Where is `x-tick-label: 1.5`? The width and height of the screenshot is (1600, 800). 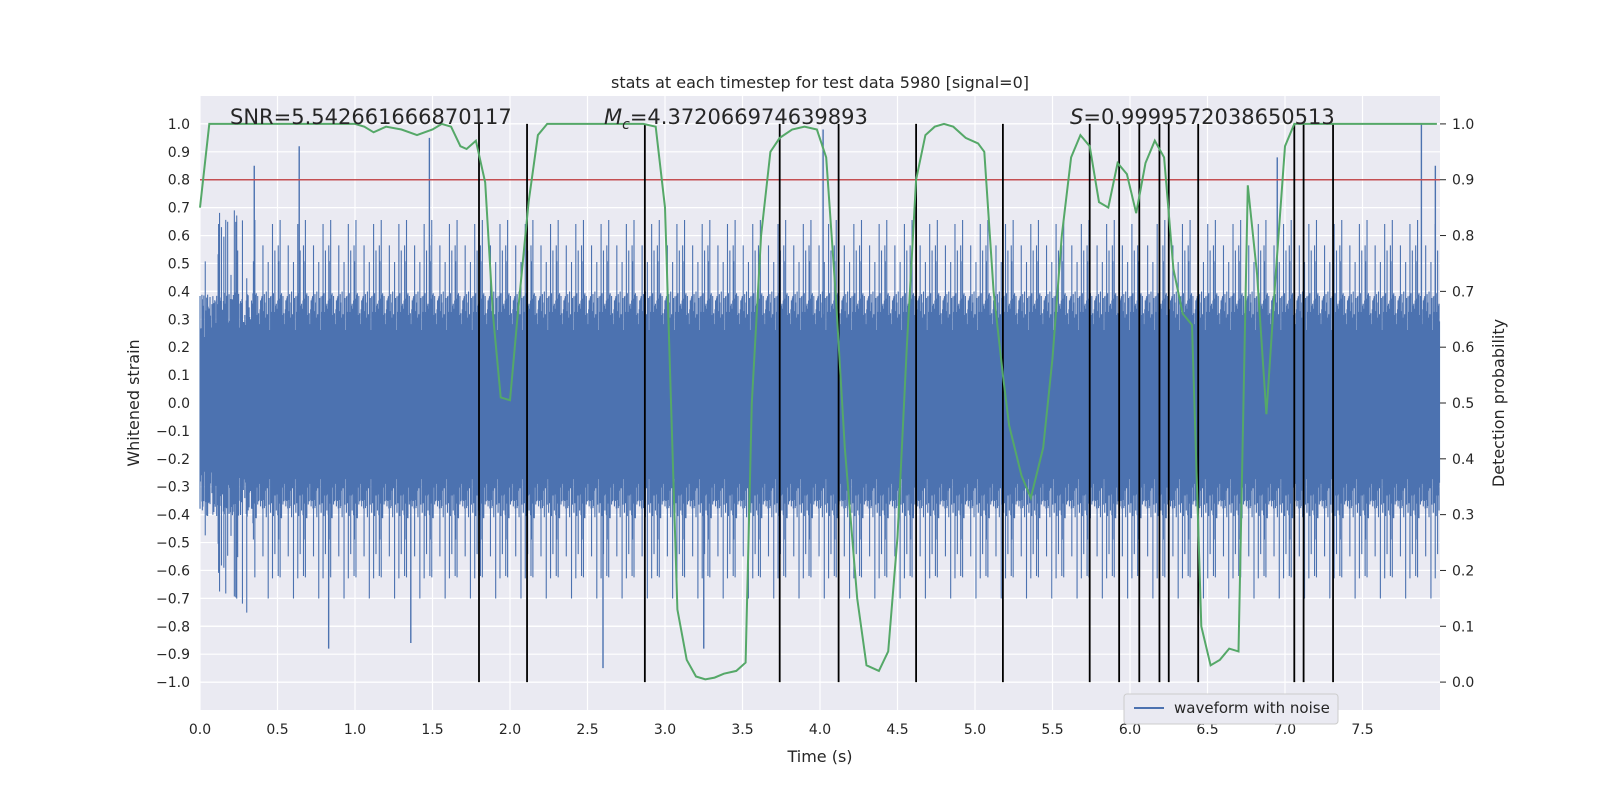
x-tick-label: 1.5 is located at coordinates (432, 730).